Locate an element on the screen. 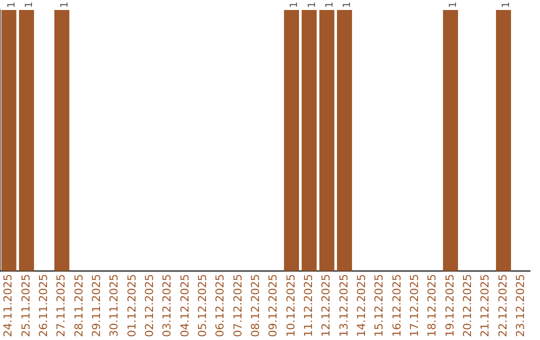  x-tick-label: 16.12.2025 is located at coordinates (397, 306).